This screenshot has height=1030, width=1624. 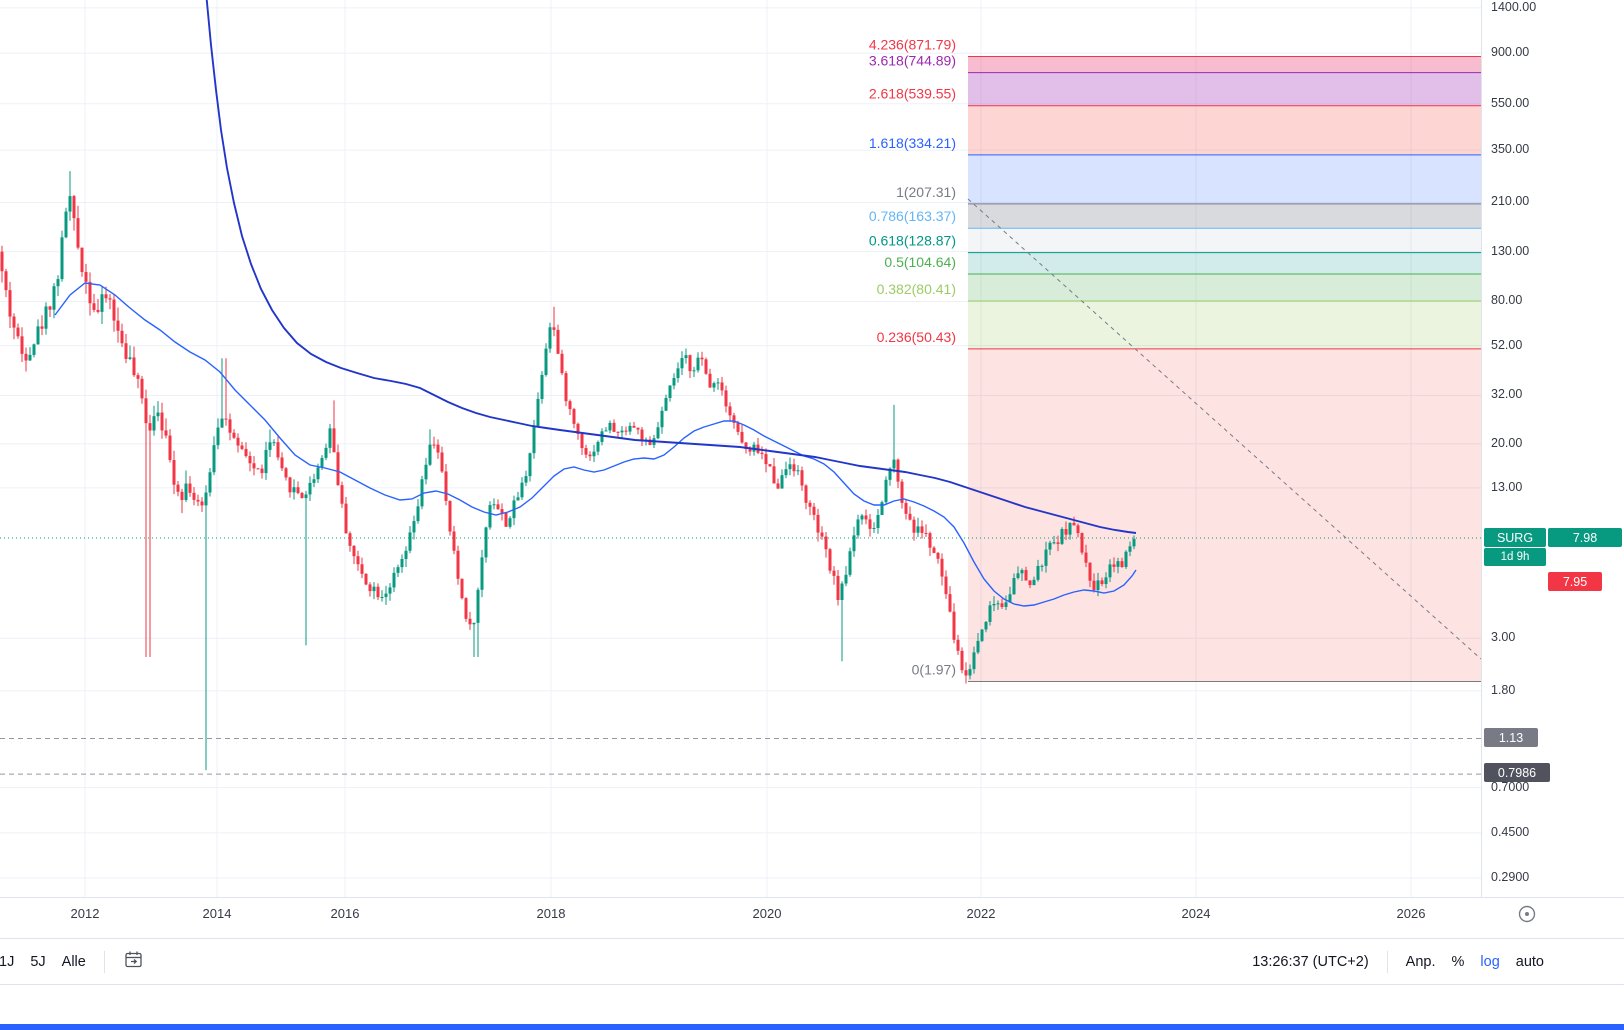 I want to click on level-badge-2-value: 0.7986, so click(x=1517, y=772).